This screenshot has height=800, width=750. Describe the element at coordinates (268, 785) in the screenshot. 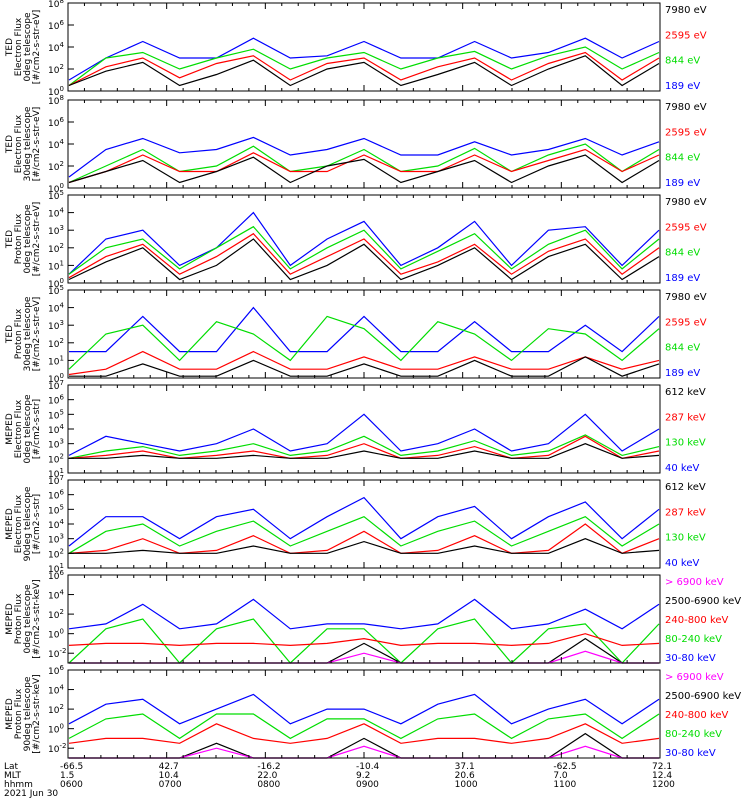

I see `x-tick-label: 0800` at that location.